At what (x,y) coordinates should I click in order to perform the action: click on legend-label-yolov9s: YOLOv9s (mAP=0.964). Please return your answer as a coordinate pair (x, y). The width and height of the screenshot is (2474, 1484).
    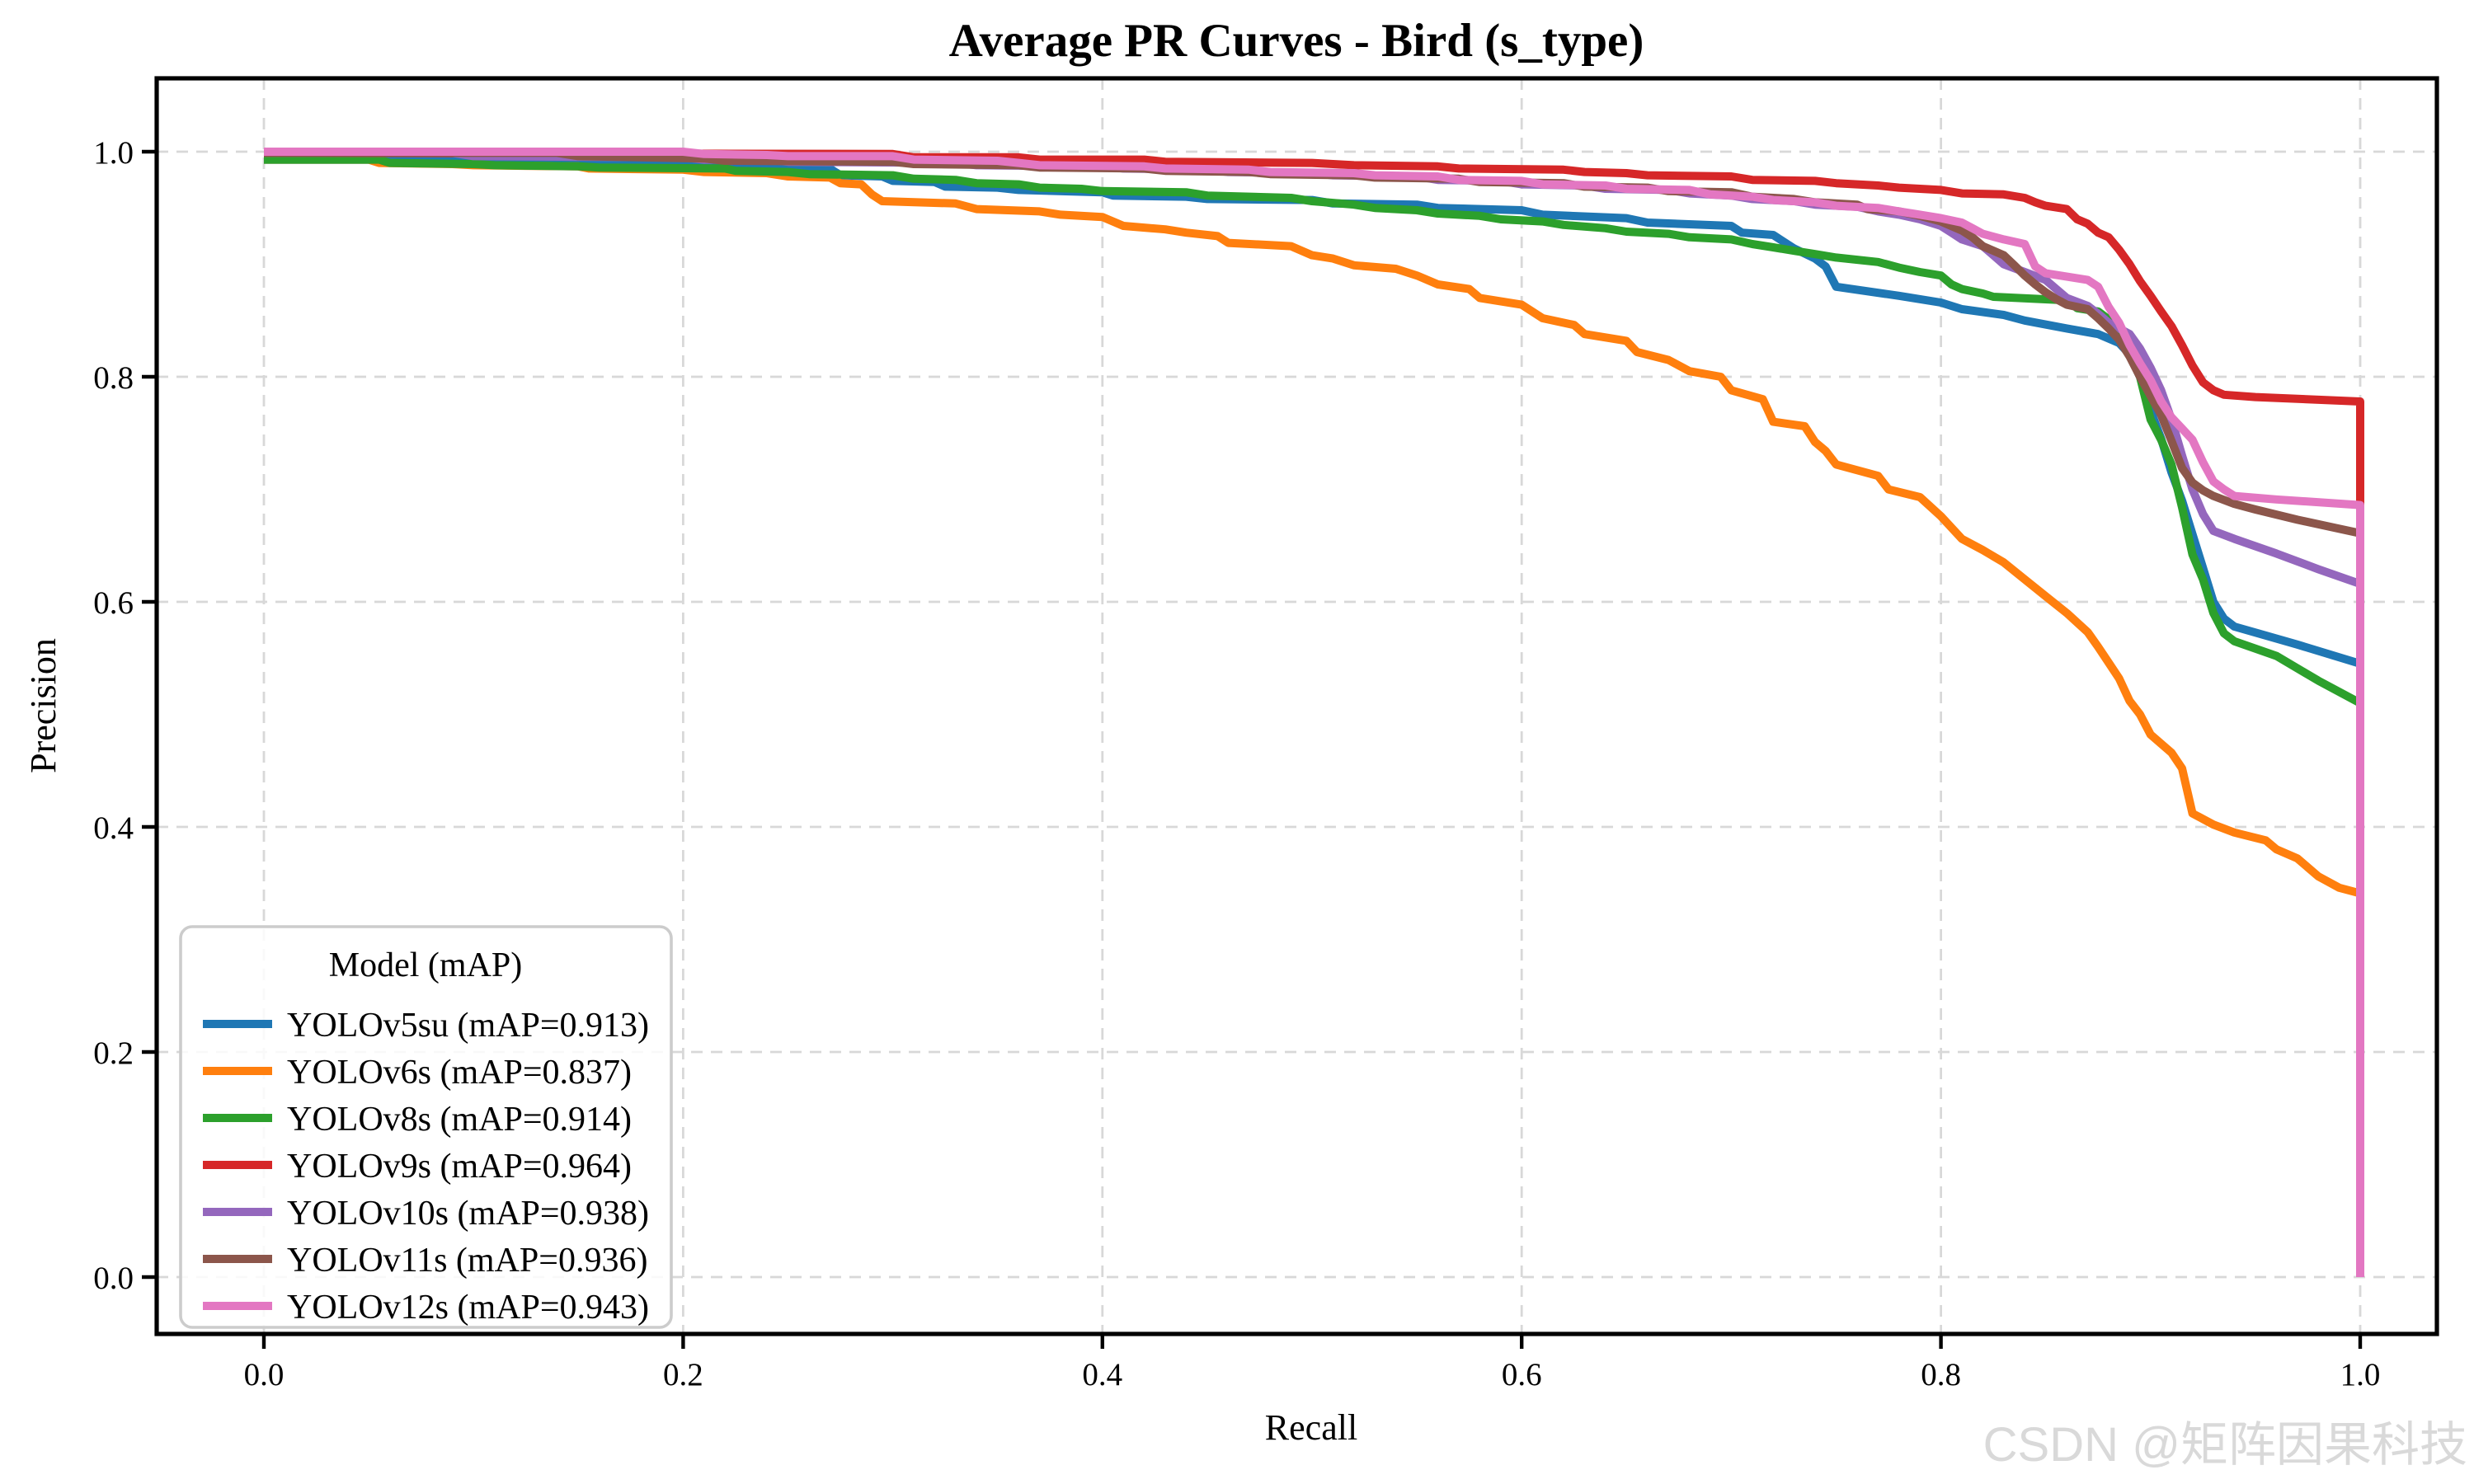
    Looking at the image, I should click on (459, 1167).